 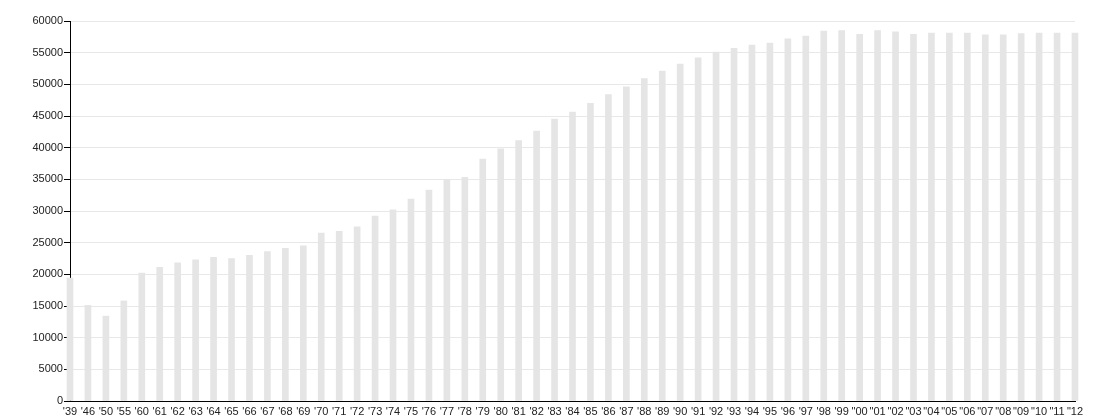 What do you see at coordinates (447, 410) in the screenshot?
I see `x-tick-label: '77` at bounding box center [447, 410].